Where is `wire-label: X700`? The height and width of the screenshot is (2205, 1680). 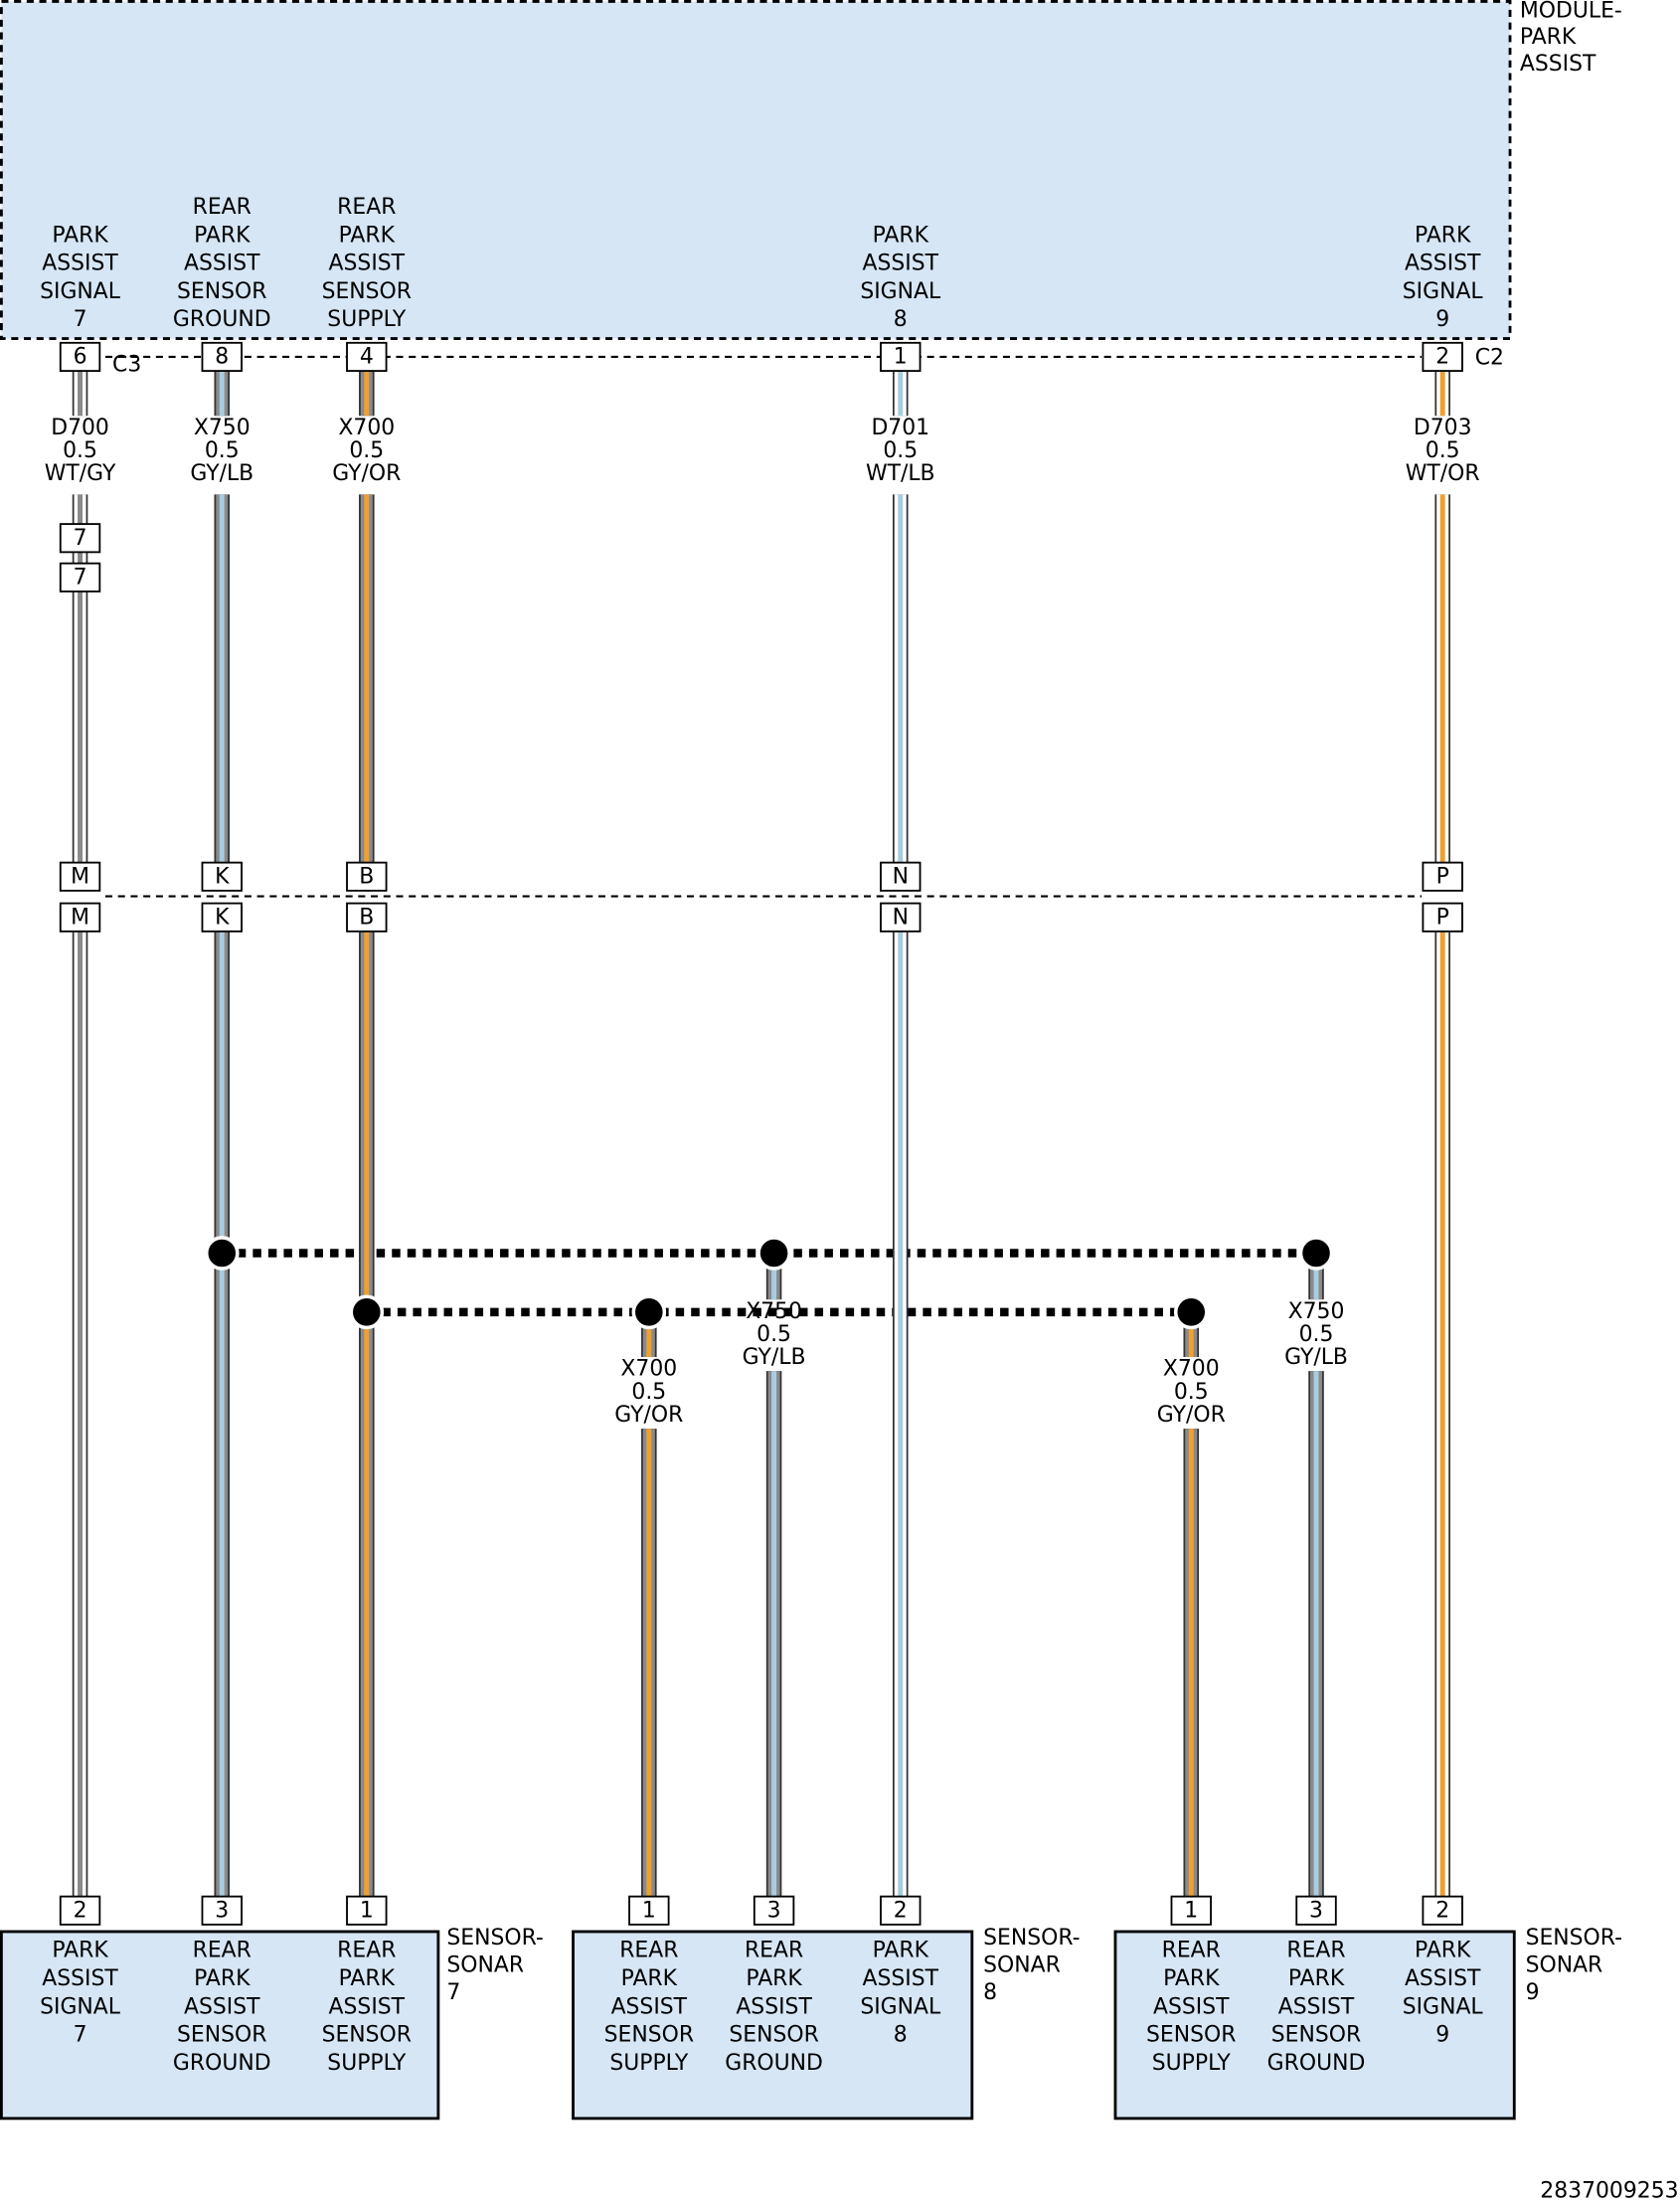 wire-label: X700 is located at coordinates (648, 1369).